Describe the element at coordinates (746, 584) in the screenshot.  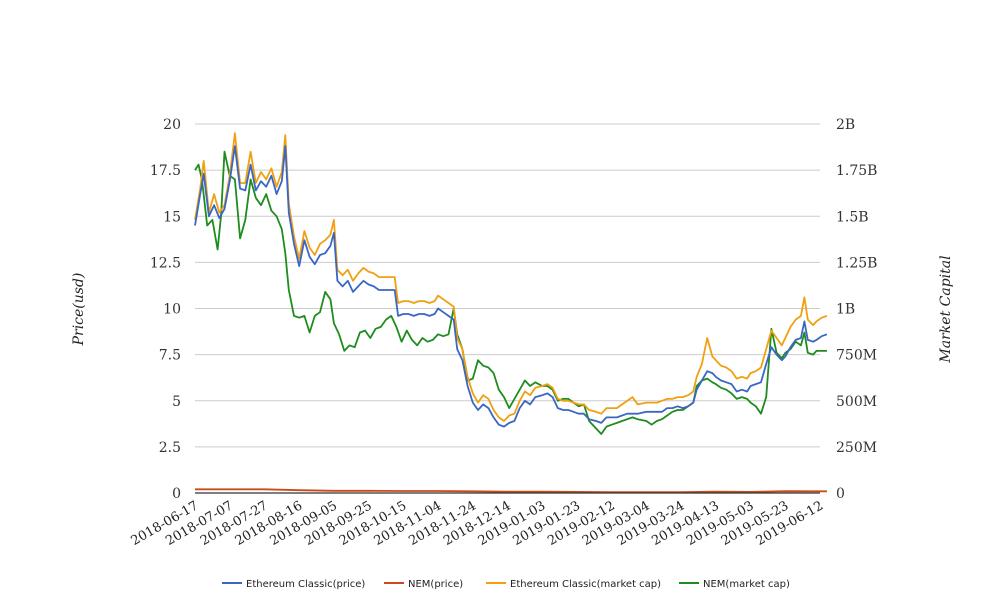
I see `legend-label: NEM(market cap)` at that location.